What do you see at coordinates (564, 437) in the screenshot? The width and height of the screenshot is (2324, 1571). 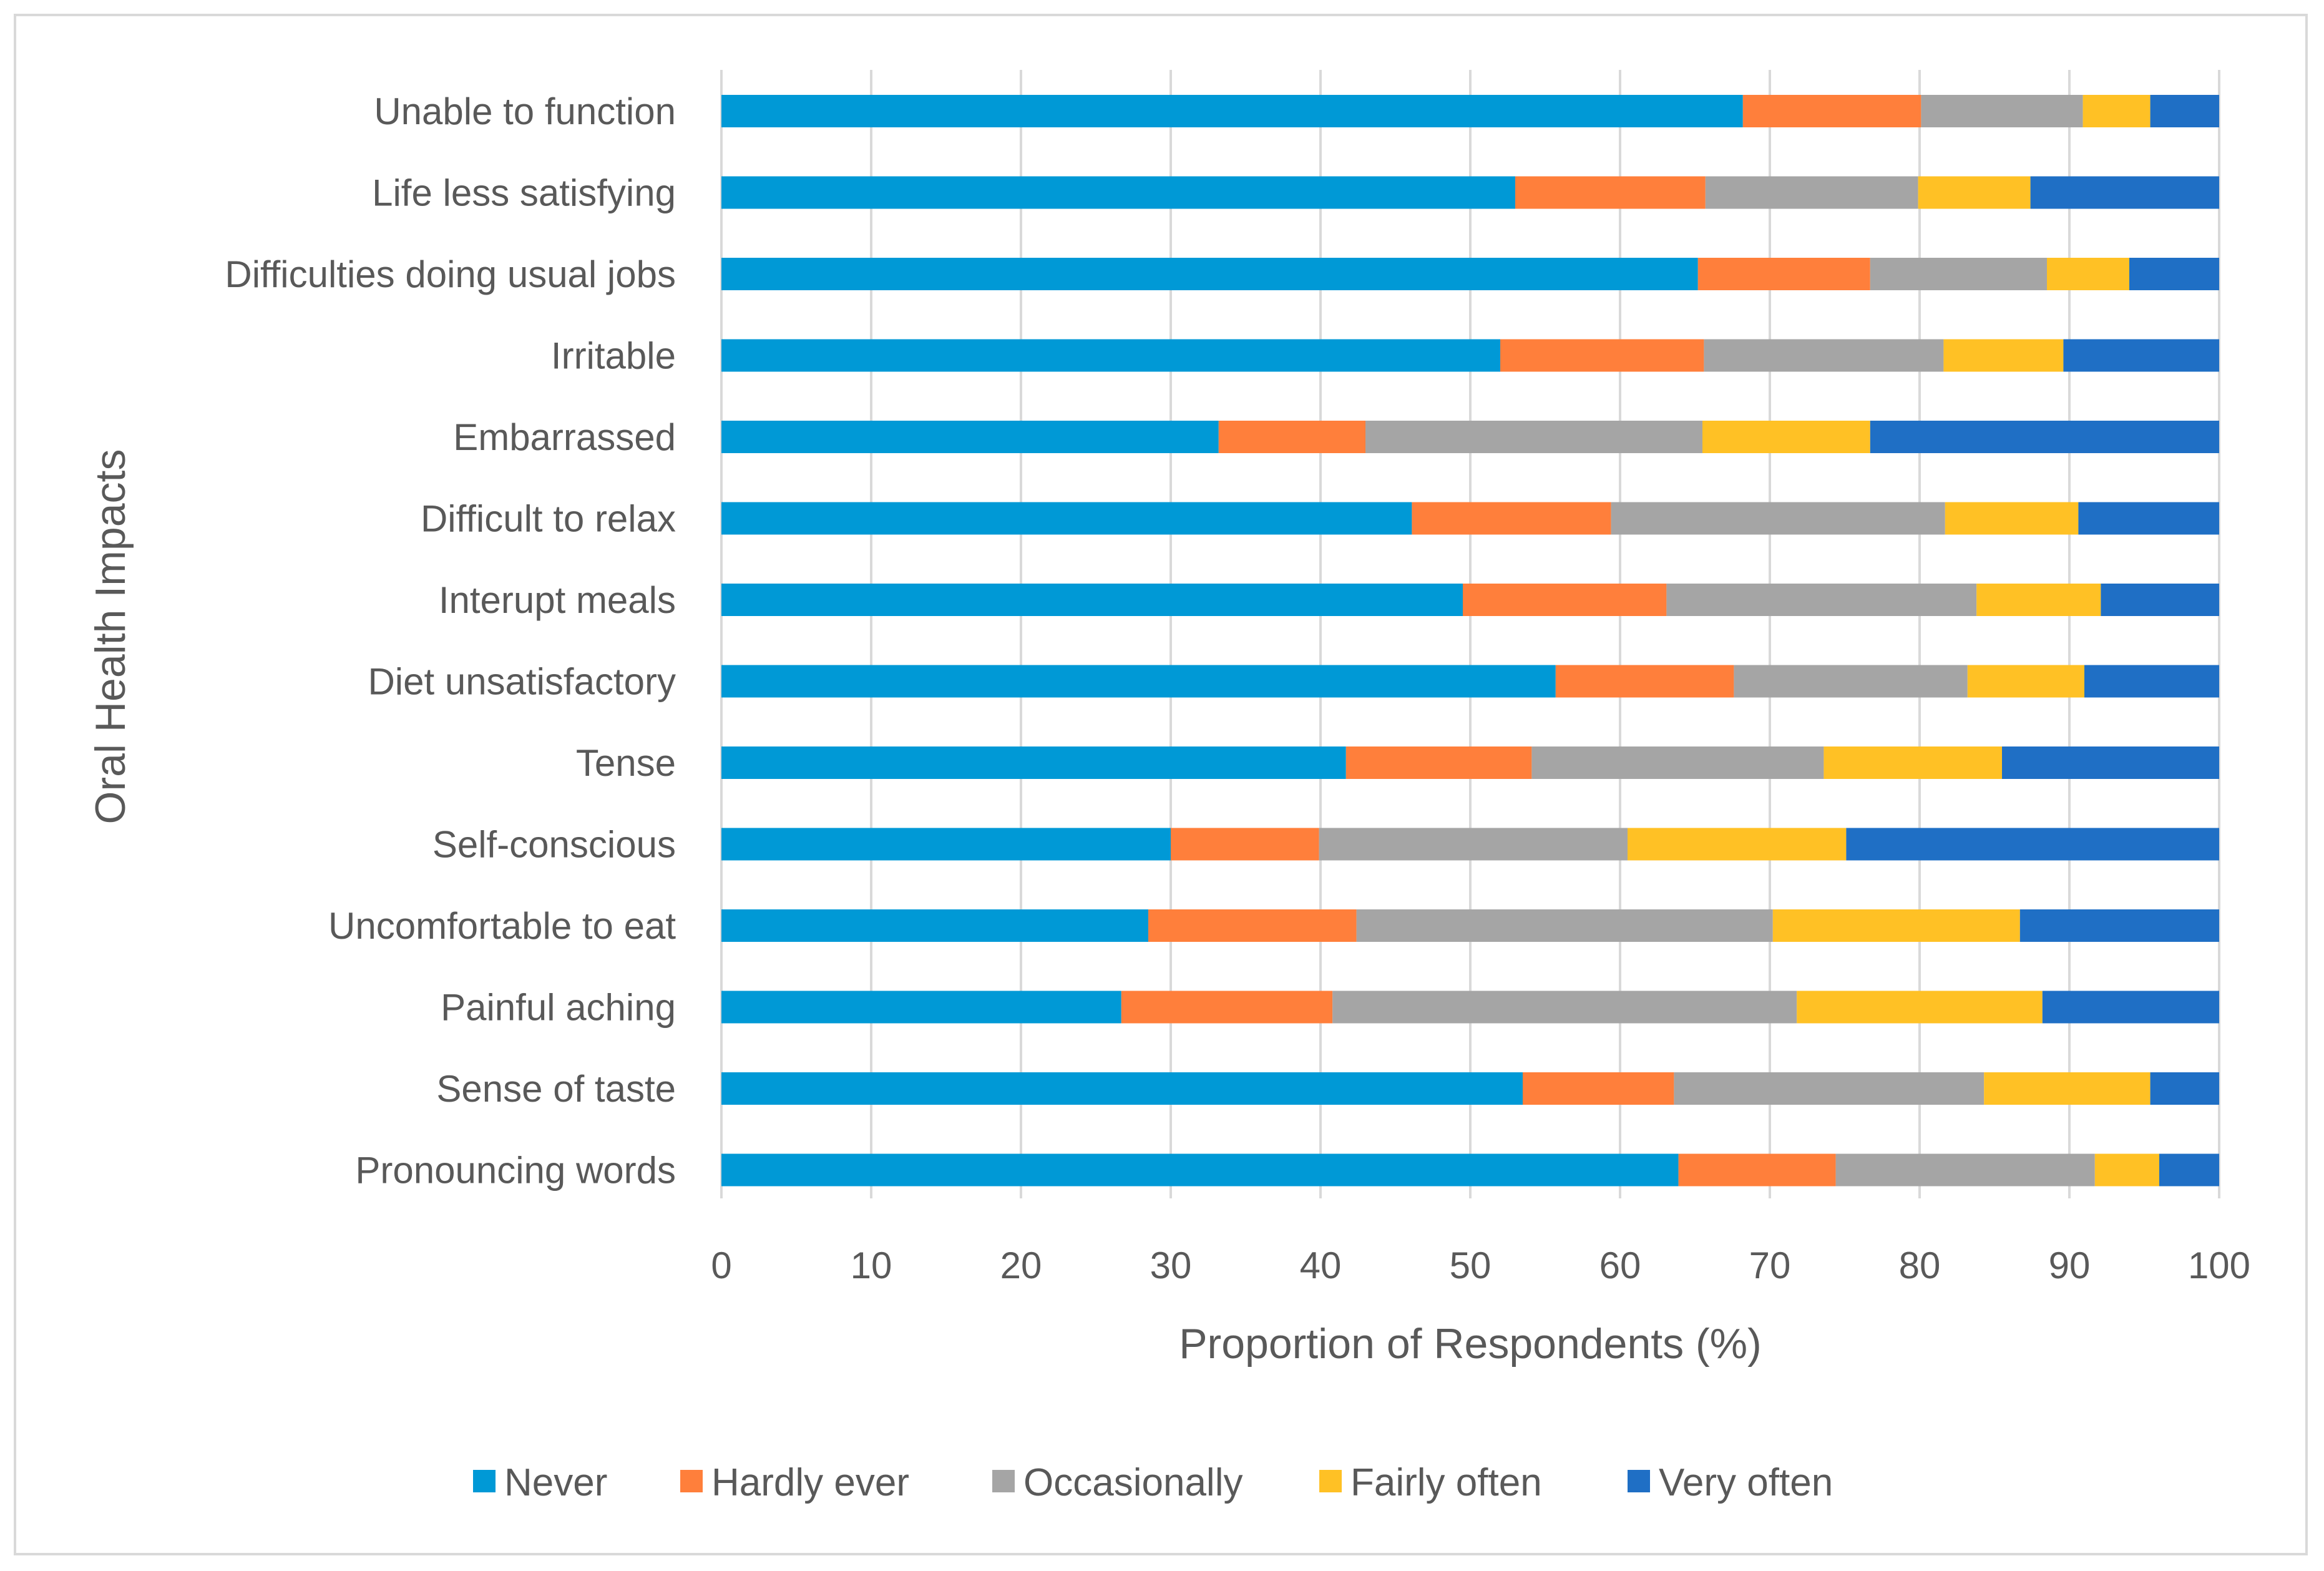 I see `category-label: Embarrassed` at bounding box center [564, 437].